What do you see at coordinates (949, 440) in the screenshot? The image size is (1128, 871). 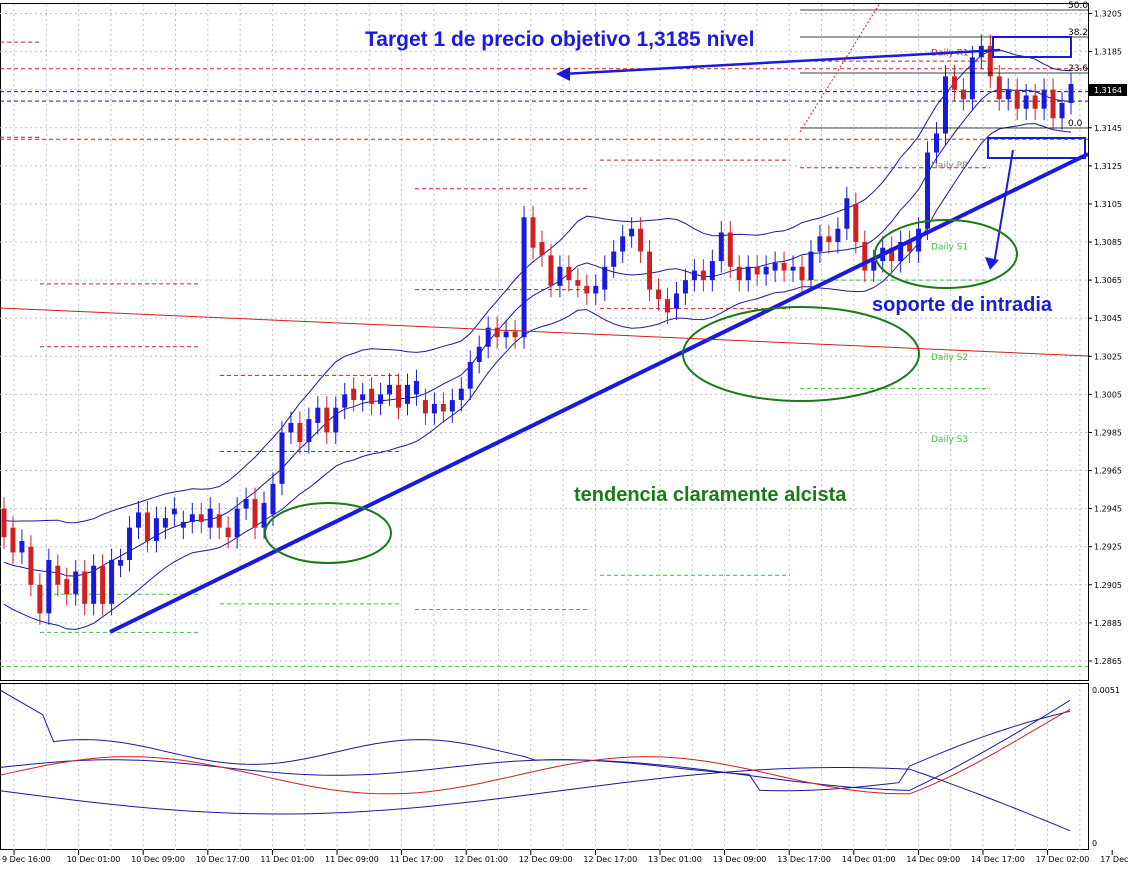 I see `pivot-label: Daily S3` at bounding box center [949, 440].